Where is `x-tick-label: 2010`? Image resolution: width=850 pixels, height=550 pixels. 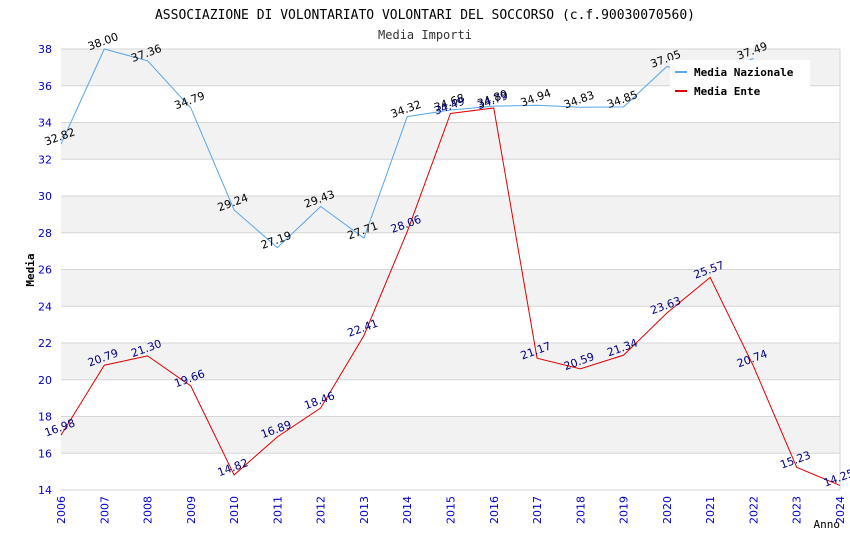
x-tick-label: 2010 is located at coordinates (234, 510).